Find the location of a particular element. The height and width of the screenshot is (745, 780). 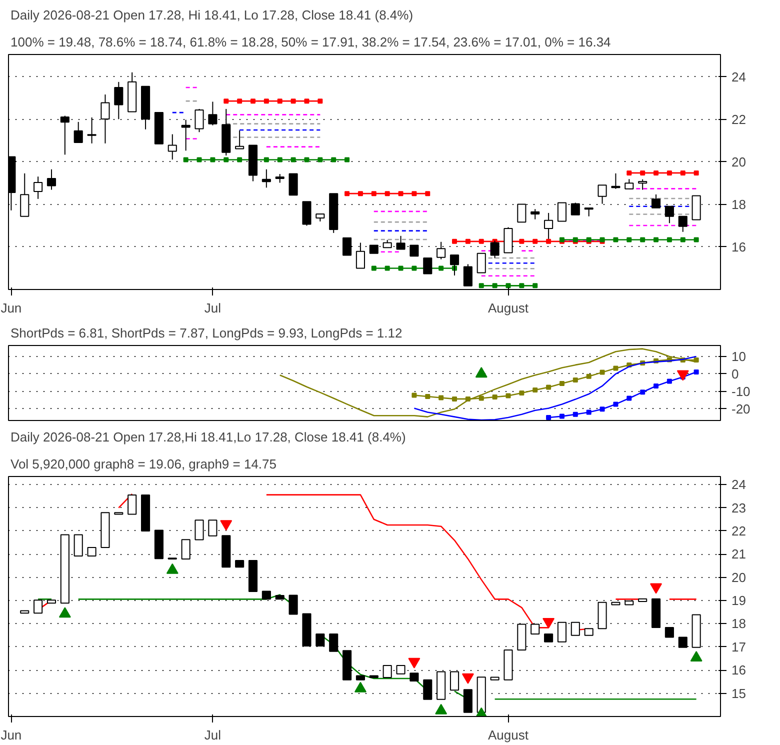

x-tick-label: Jun is located at coordinates (11, 735).